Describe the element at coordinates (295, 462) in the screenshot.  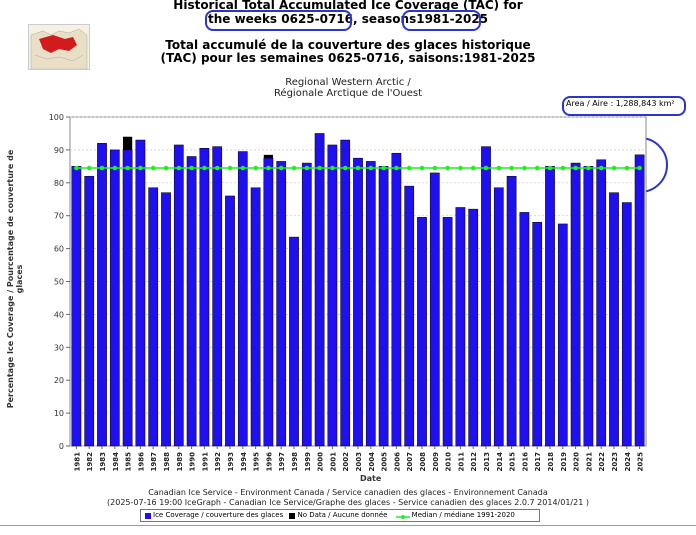
I see `x-tick-label: 1998` at that location.